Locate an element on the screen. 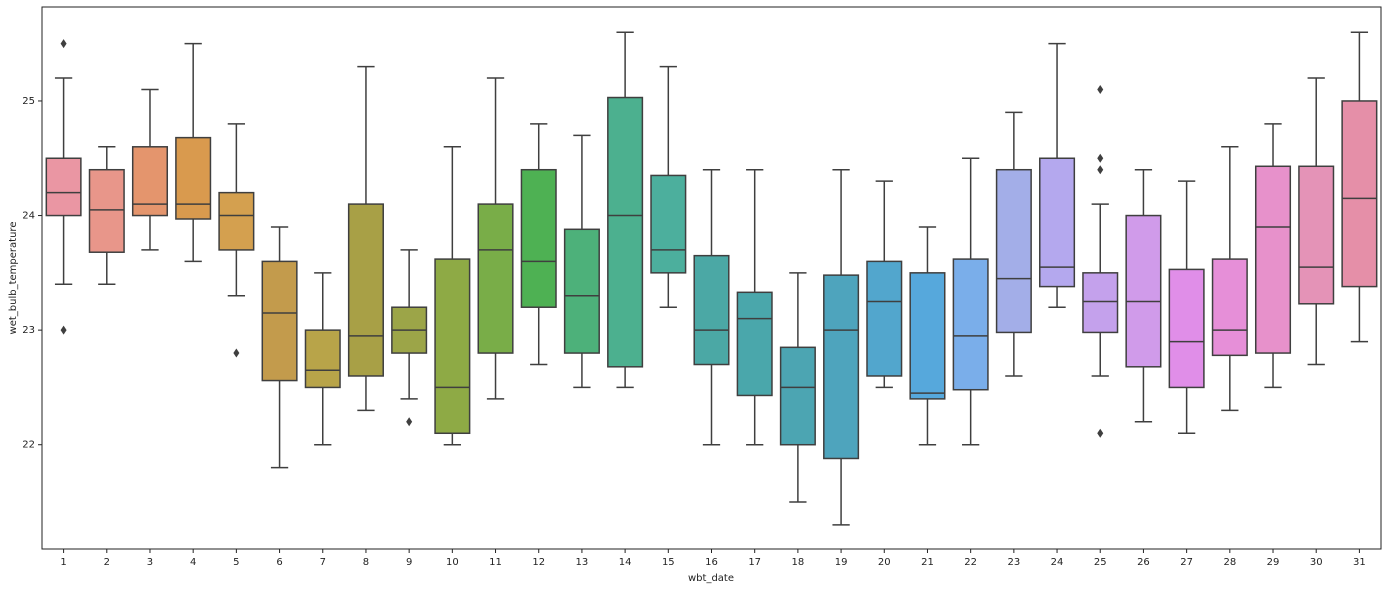 The image size is (1388, 589). x-tick-label: 7 is located at coordinates (323, 562).